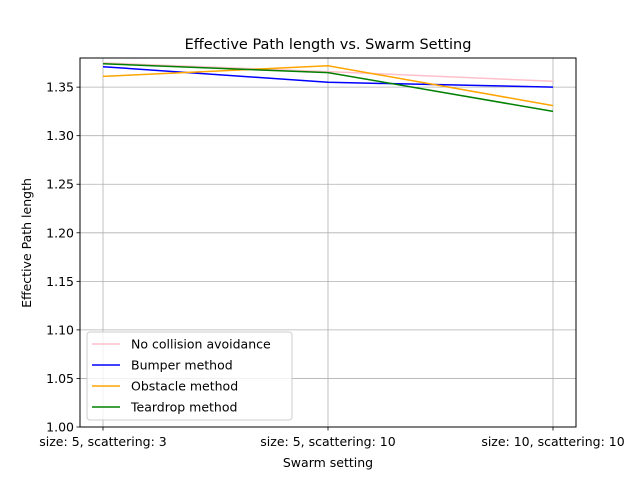  Describe the element at coordinates (328, 72) in the screenshot. I see `series-line-no-collision-avoidance` at that location.